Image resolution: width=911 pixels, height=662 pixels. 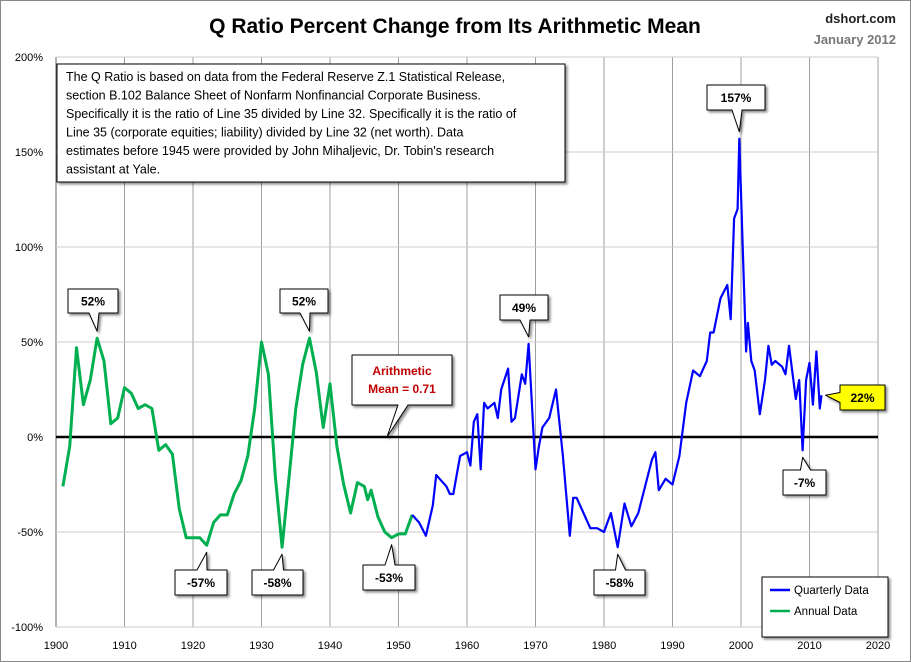 What do you see at coordinates (402, 389) in the screenshot?
I see `mean-label: Mean = 0.71` at bounding box center [402, 389].